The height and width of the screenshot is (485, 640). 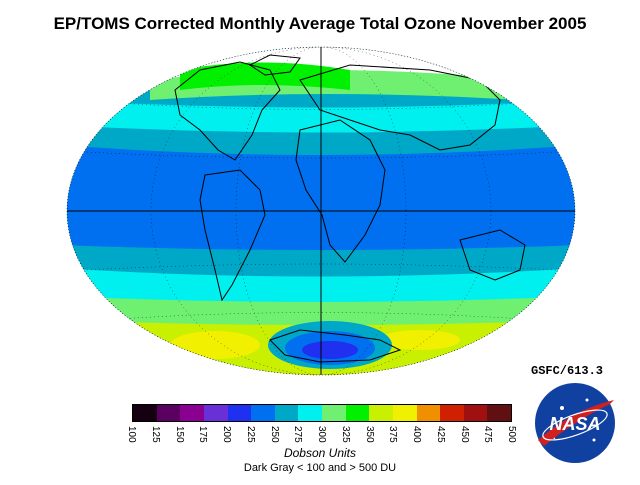 What do you see at coordinates (232, 235) in the screenshot?
I see `south-america-outline` at bounding box center [232, 235].